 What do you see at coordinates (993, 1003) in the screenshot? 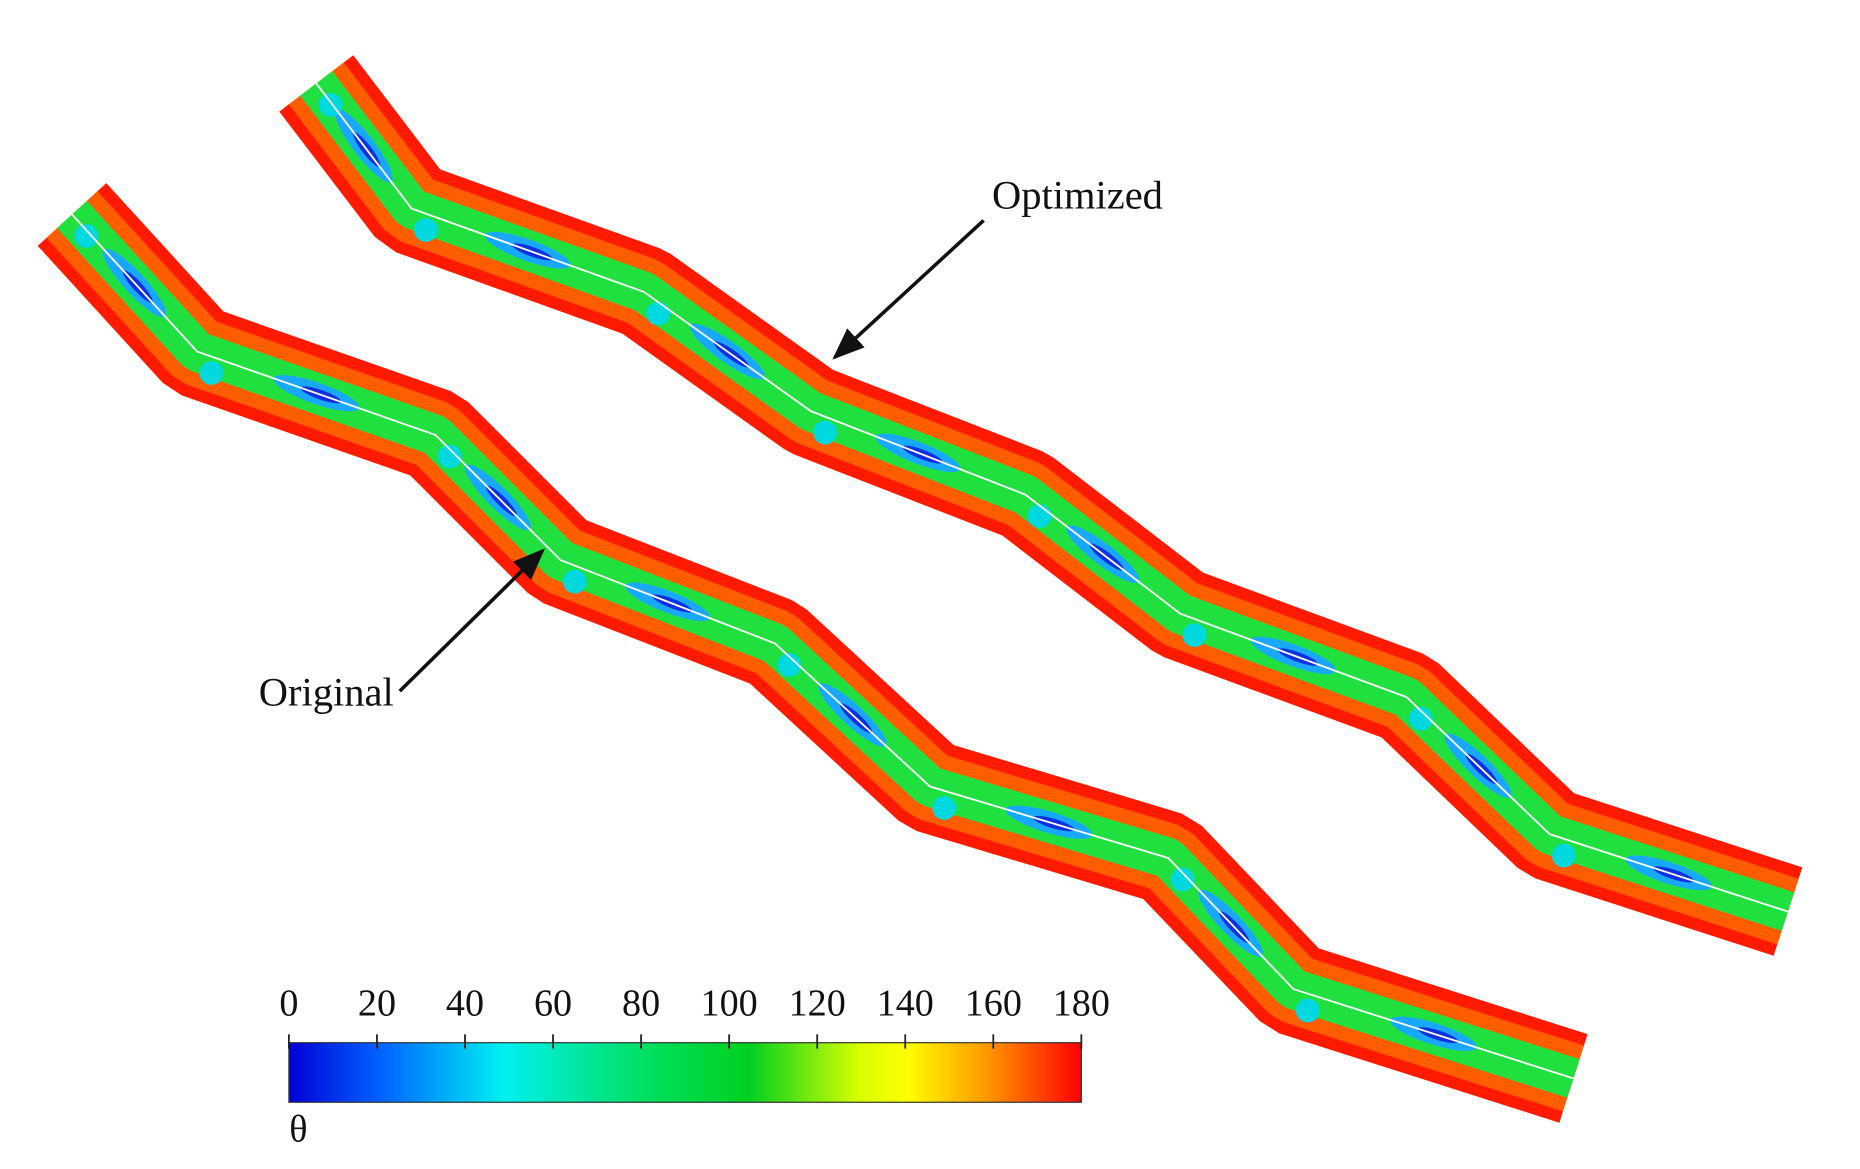
I see `colorbar-tick-label: 160` at bounding box center [993, 1003].